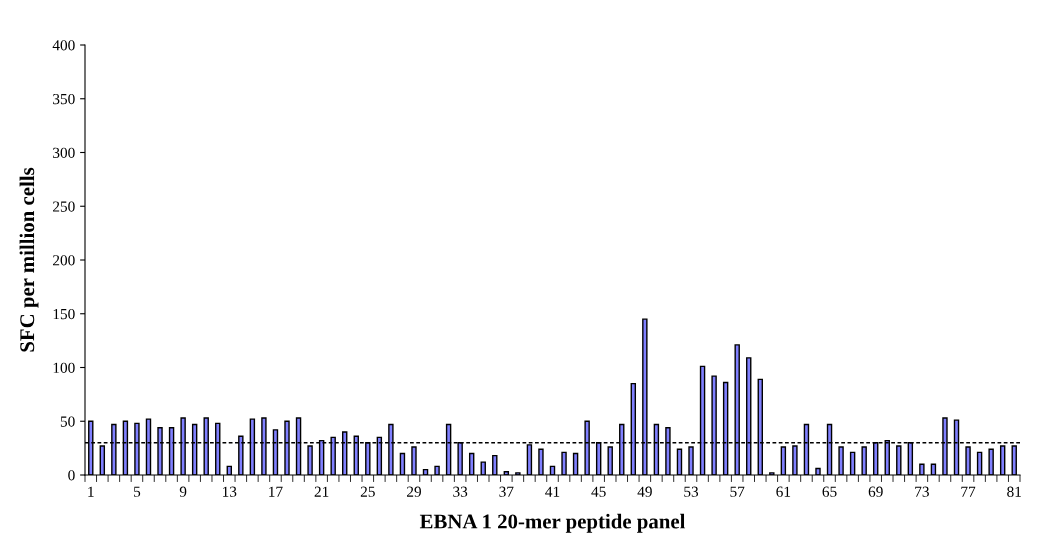  Describe the element at coordinates (968, 491) in the screenshot. I see `x-tick-label: 77` at that location.